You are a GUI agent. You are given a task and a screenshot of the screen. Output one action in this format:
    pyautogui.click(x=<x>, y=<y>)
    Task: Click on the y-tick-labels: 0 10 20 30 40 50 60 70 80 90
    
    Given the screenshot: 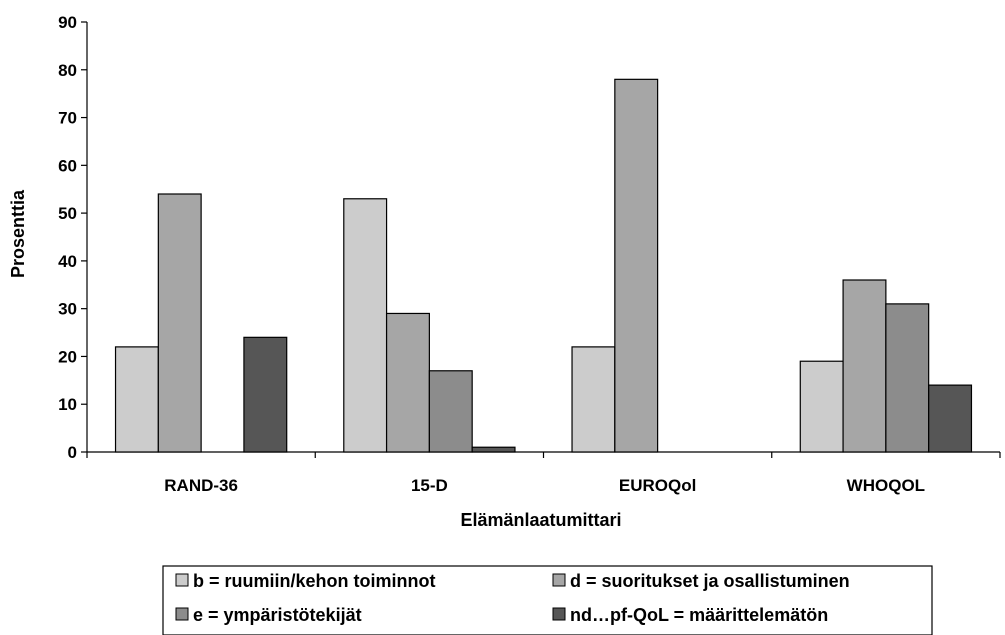 What is the action you would take?
    pyautogui.click(x=67, y=237)
    